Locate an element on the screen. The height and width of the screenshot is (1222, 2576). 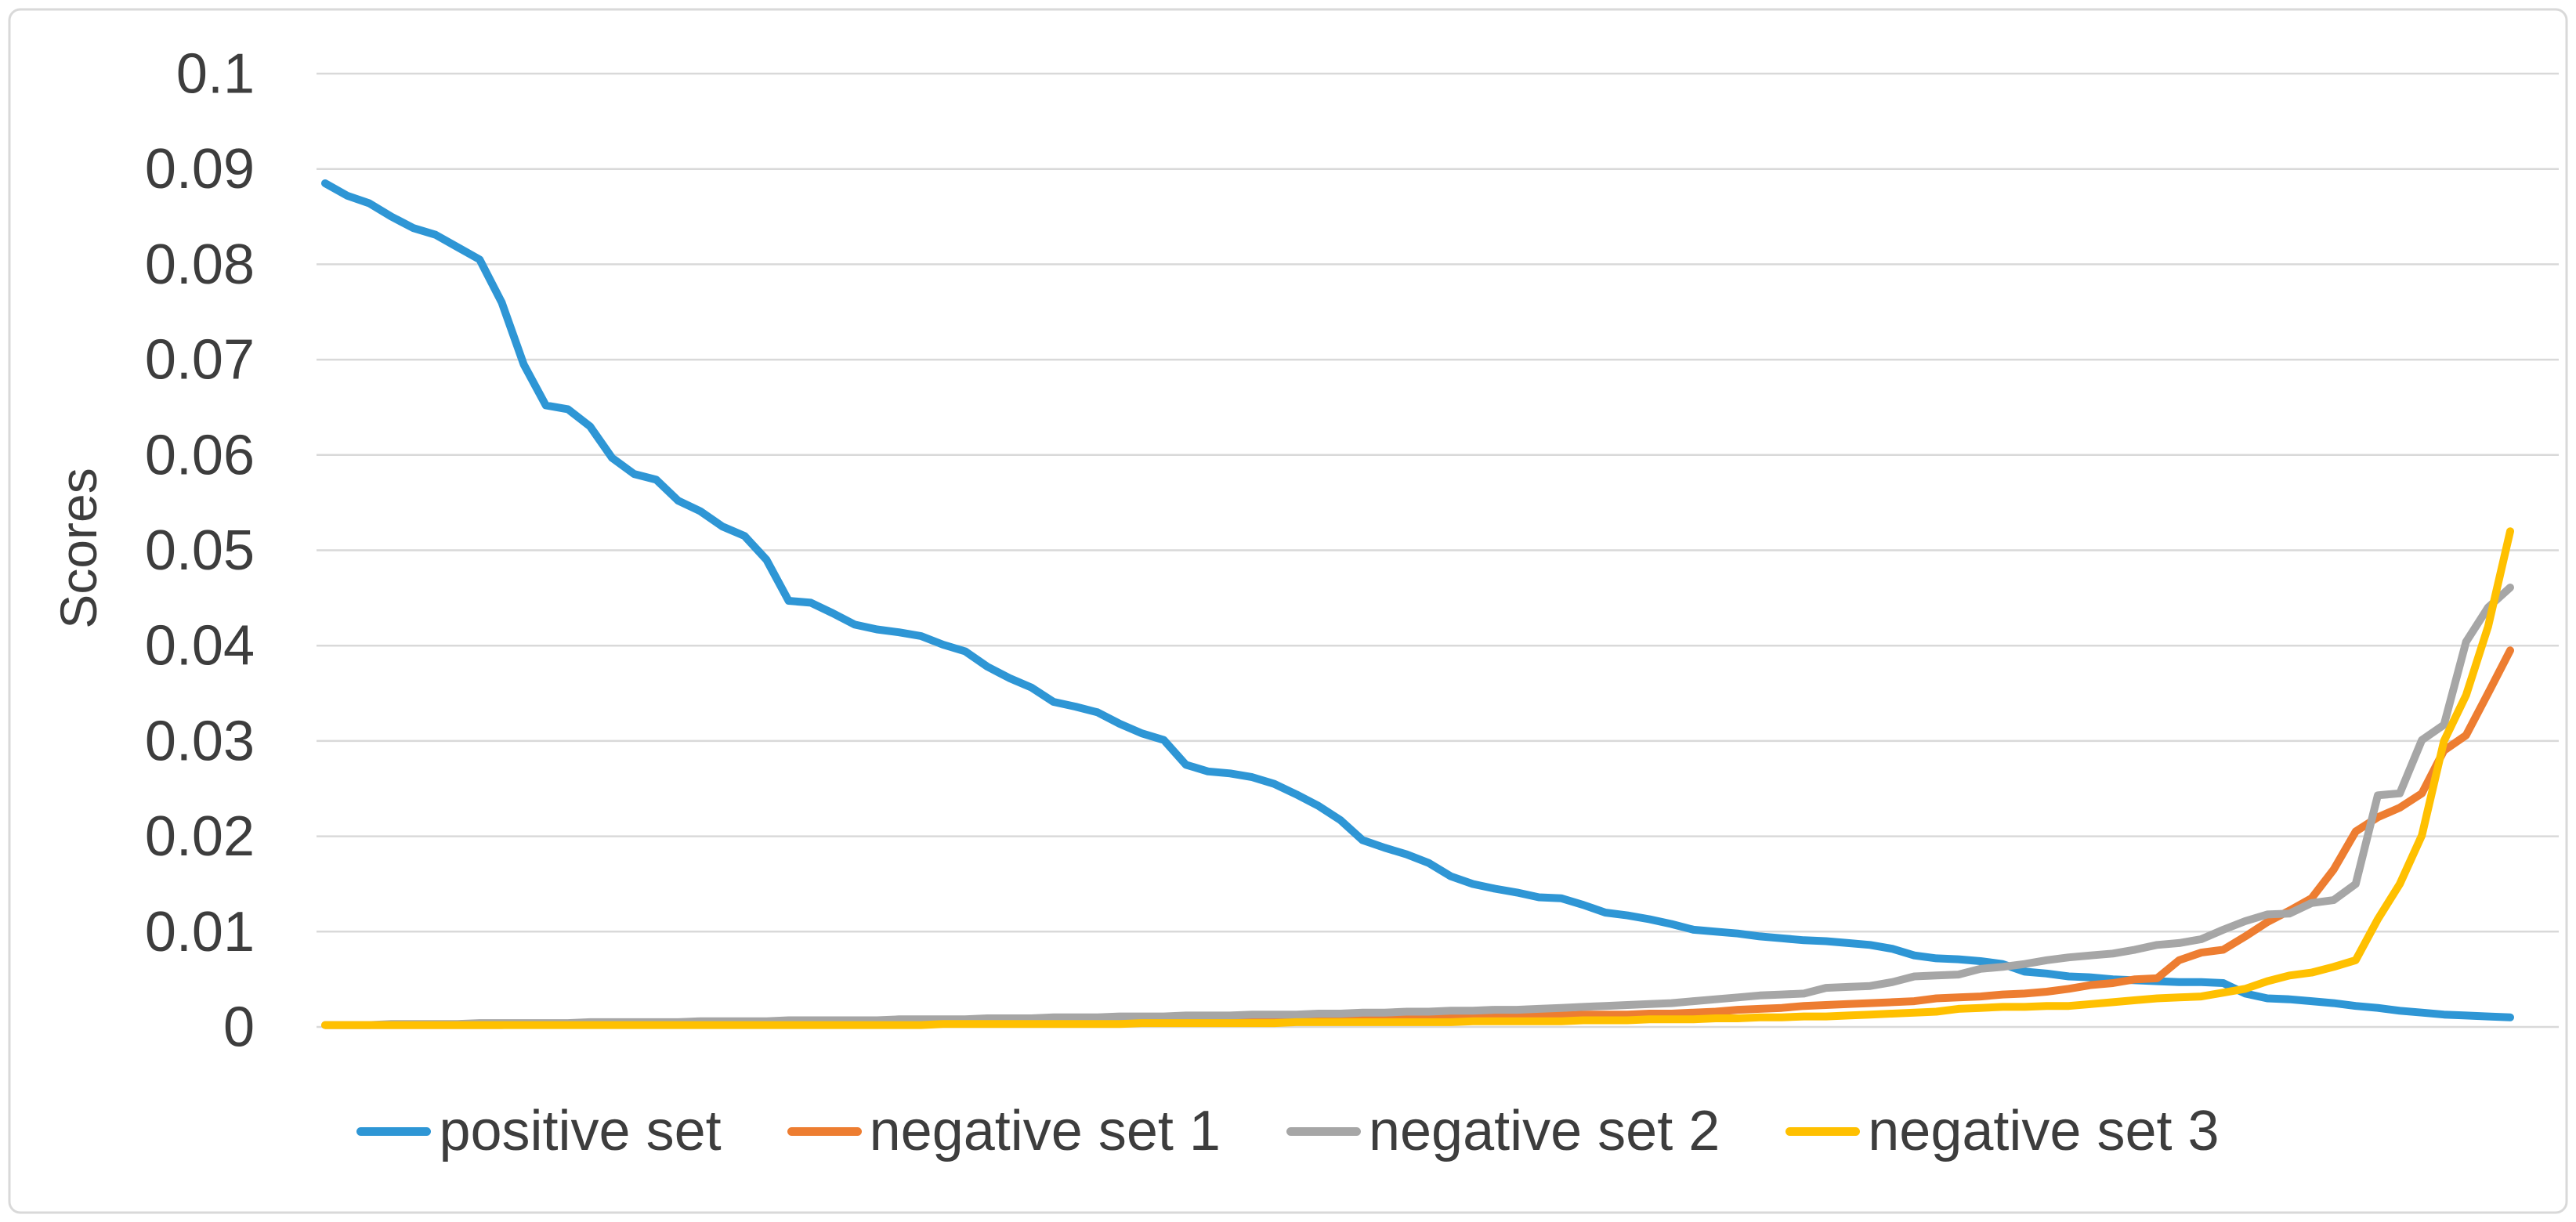
y-axis-tick-label: 0.07 is located at coordinates (200, 360).